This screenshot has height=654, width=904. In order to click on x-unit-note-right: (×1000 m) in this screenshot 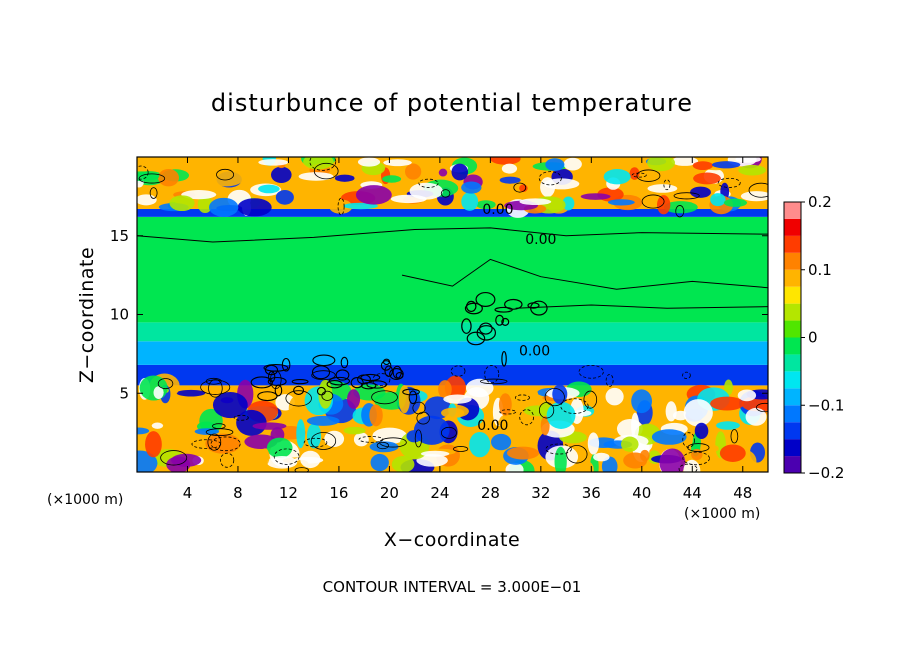, I will do `click(722, 514)`.